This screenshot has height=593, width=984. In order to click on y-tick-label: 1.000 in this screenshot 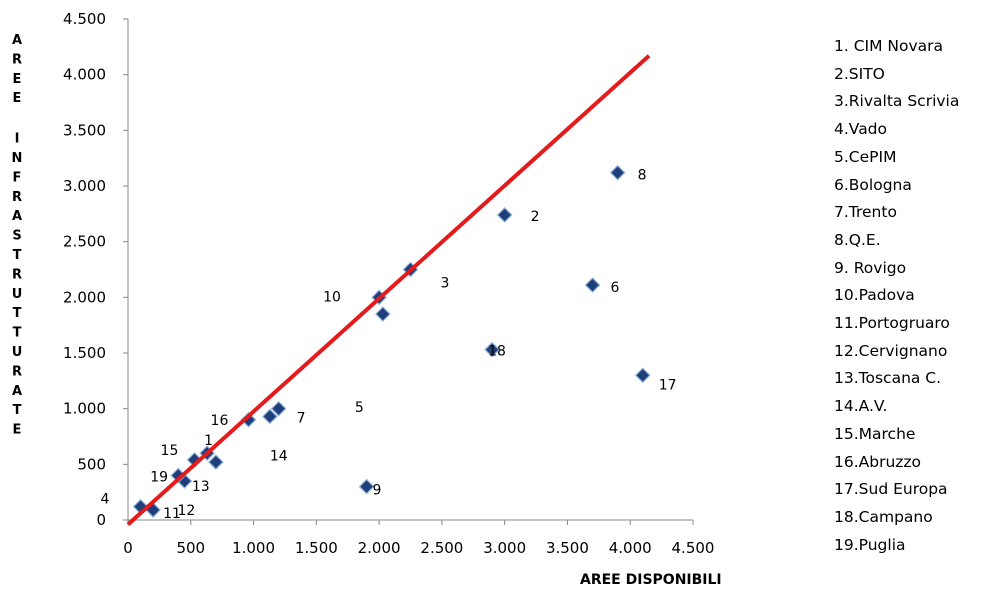, I will do `click(84, 409)`.